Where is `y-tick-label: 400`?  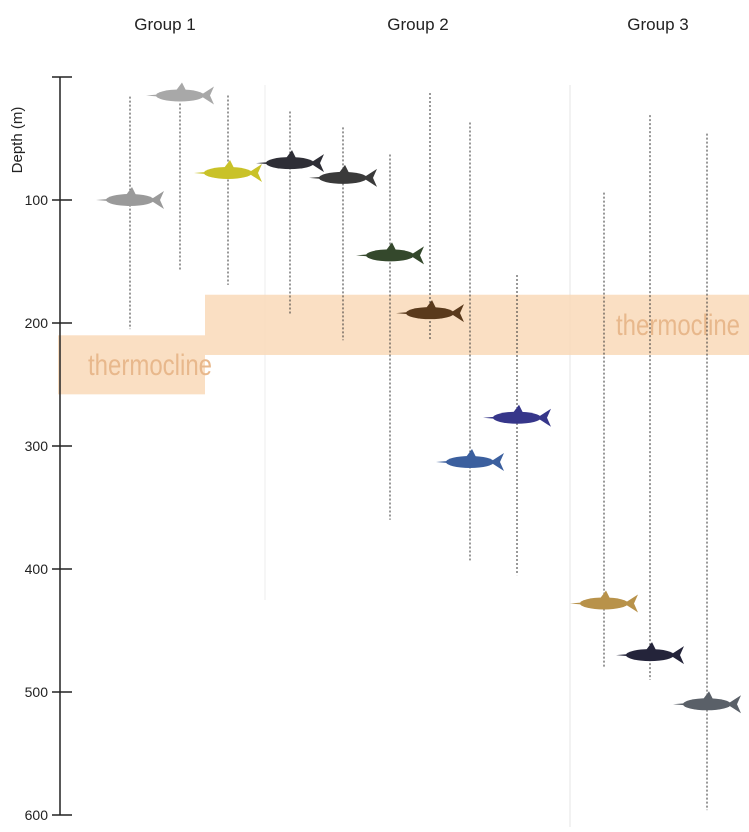
y-tick-label: 400 is located at coordinates (37, 569).